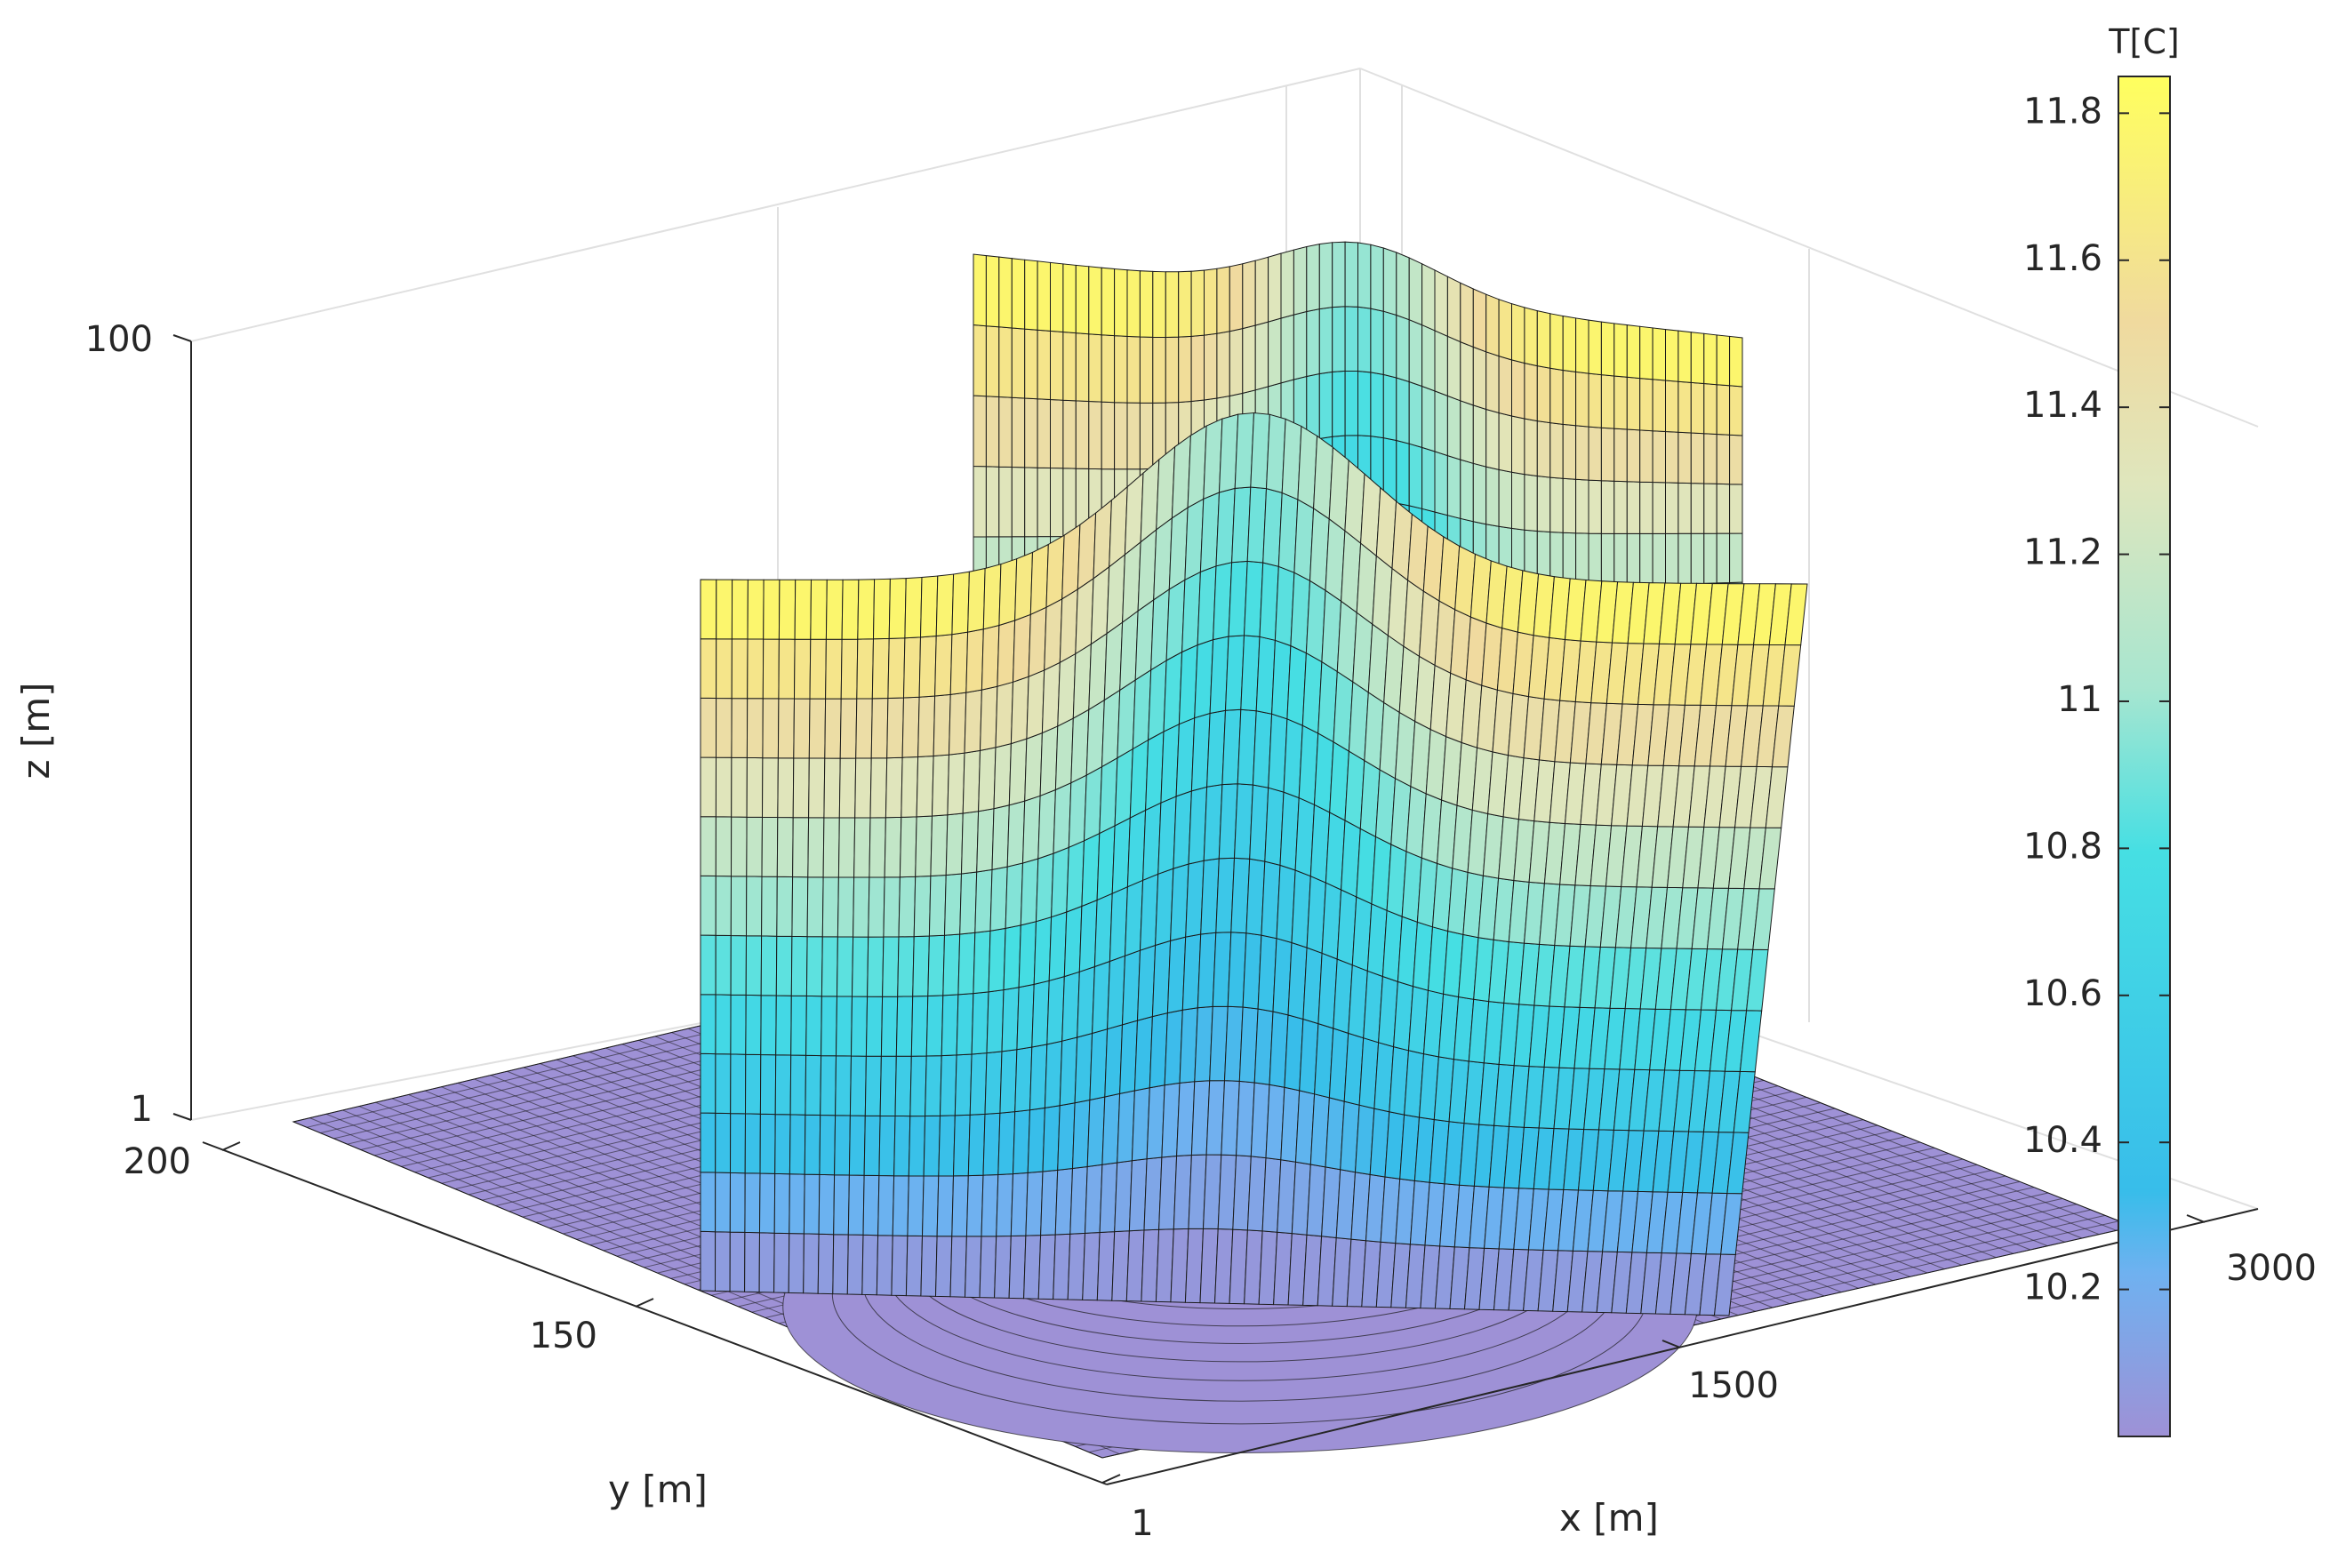 This screenshot has width=2338, height=1568. I want to click on colorbar: T[C] 10.2 10.4 10.6 10.8 11 11.2 11.4 11.6 11.8, so click(2101, 729).